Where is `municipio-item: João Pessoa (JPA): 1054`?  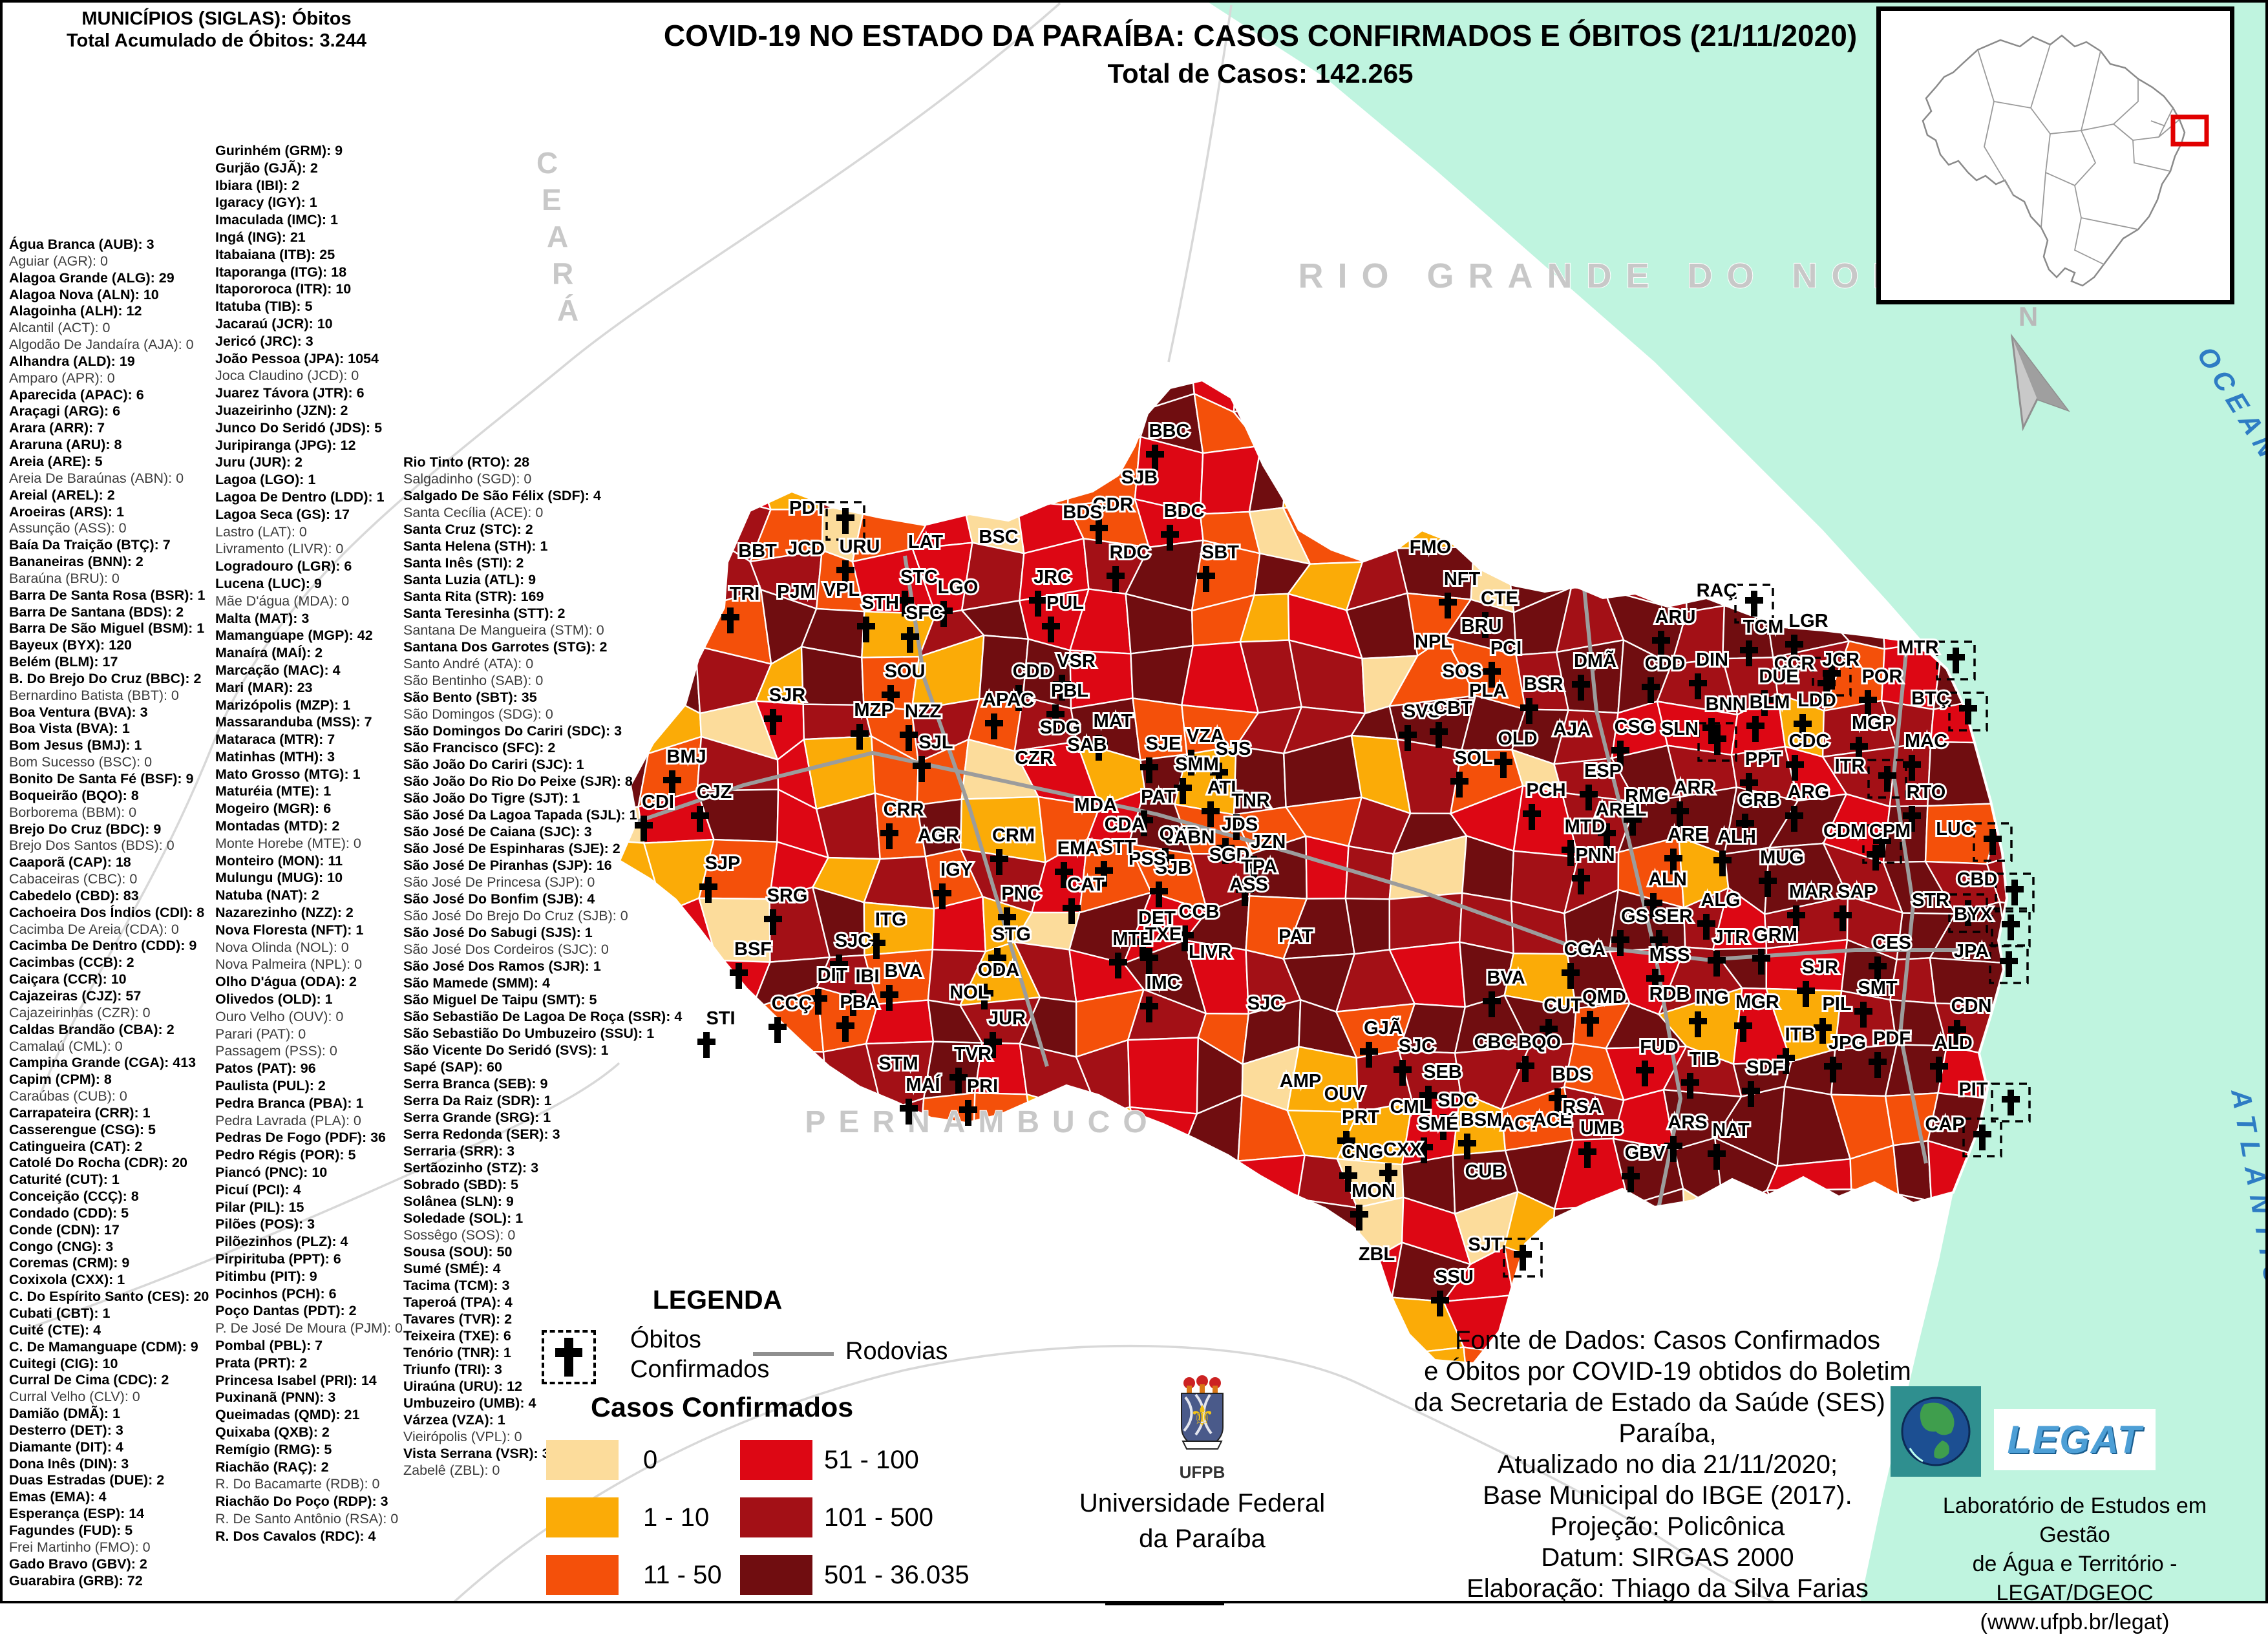
municipio-item: João Pessoa (JPA): 1054 is located at coordinates (297, 358).